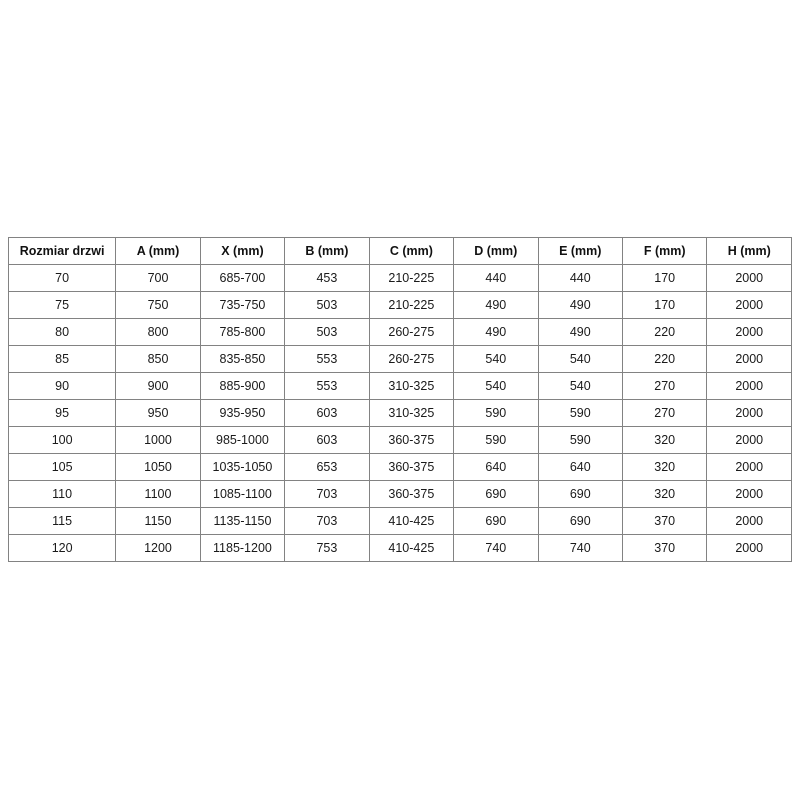 This screenshot has height=800, width=800. I want to click on table-cell: 700, so click(158, 278).